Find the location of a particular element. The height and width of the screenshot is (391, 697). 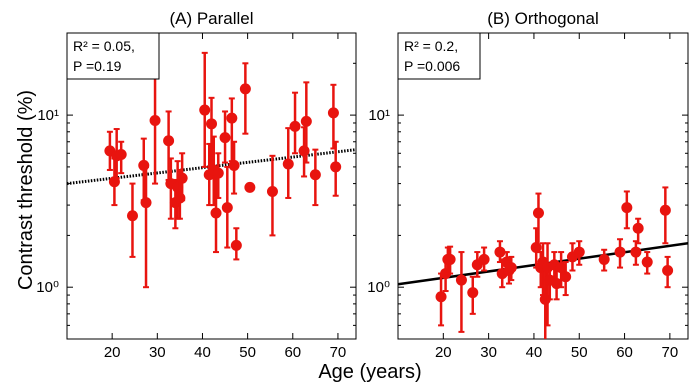

panel-title: (B) Orthogonal is located at coordinates (543, 18).